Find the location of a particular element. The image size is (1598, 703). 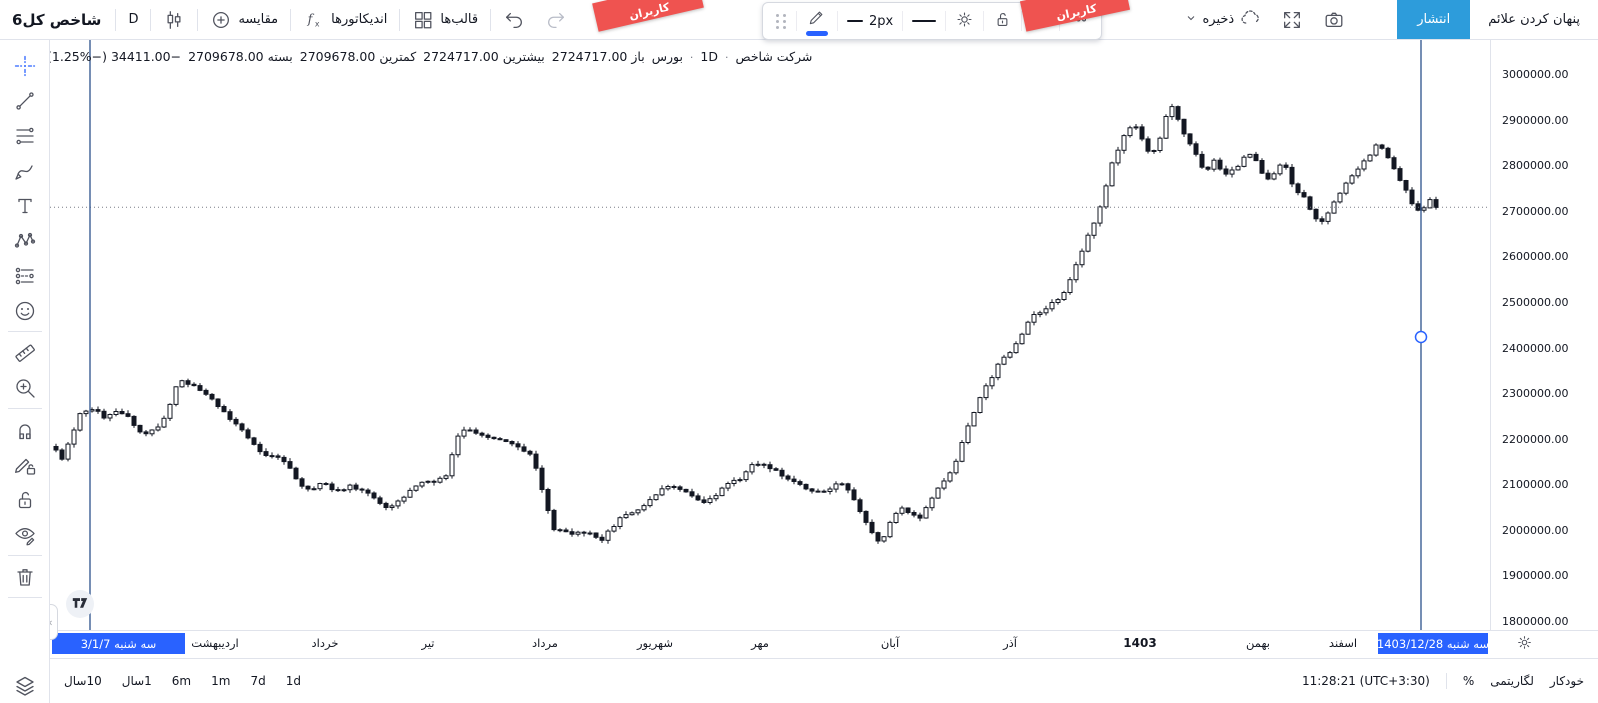

drawing-mode-lock-tool-button is located at coordinates (25, 464).